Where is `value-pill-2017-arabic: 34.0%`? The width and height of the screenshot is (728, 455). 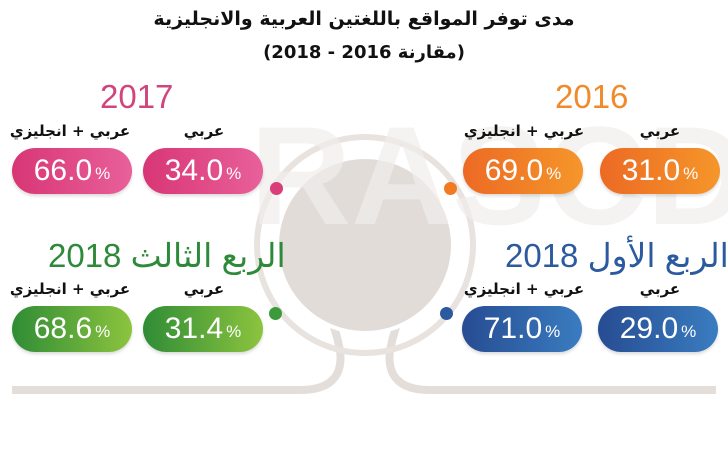 value-pill-2017-arabic: 34.0% is located at coordinates (203, 171).